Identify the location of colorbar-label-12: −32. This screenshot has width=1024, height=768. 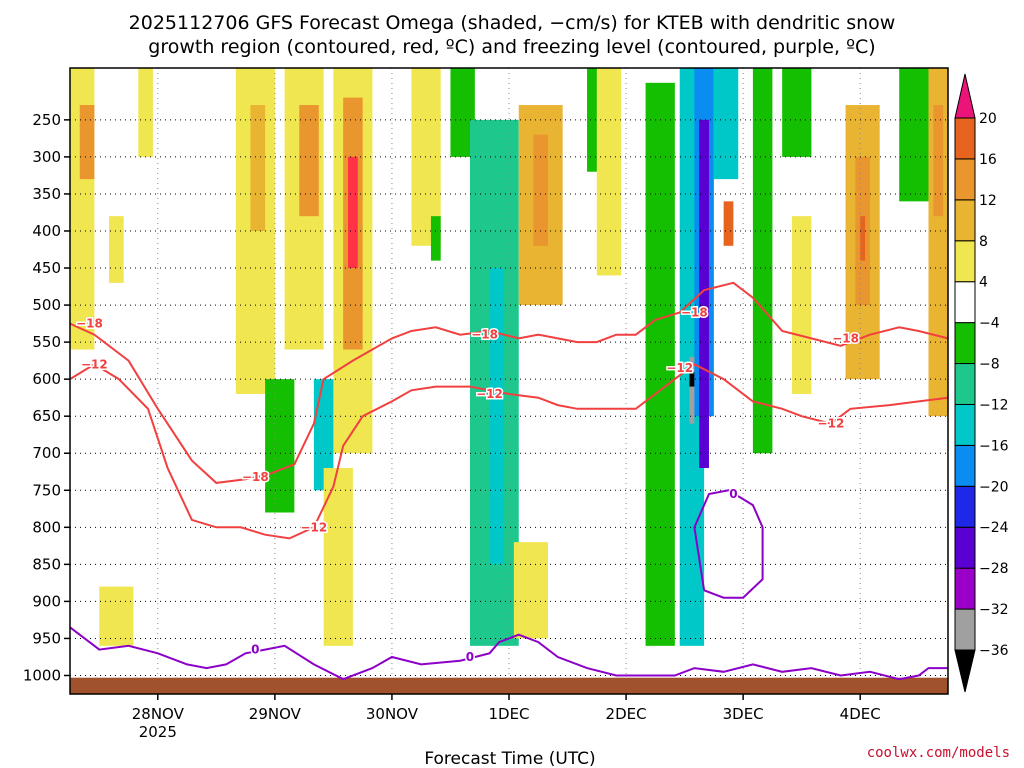
(994, 610).